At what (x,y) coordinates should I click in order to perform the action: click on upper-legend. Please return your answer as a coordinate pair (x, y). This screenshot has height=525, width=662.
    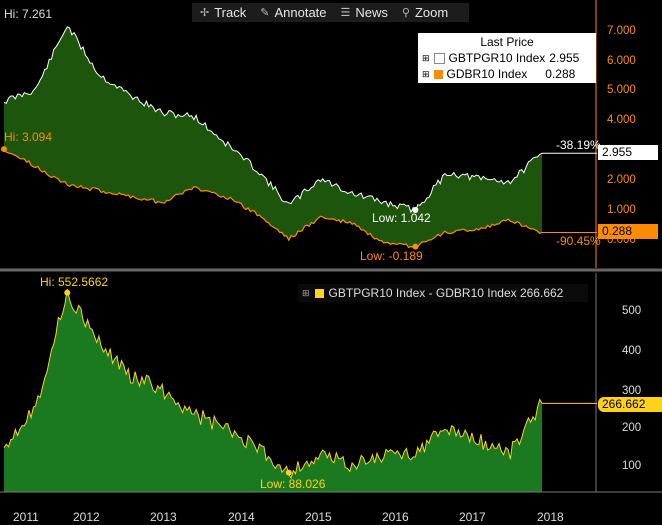
    Looking at the image, I should click on (507, 58).